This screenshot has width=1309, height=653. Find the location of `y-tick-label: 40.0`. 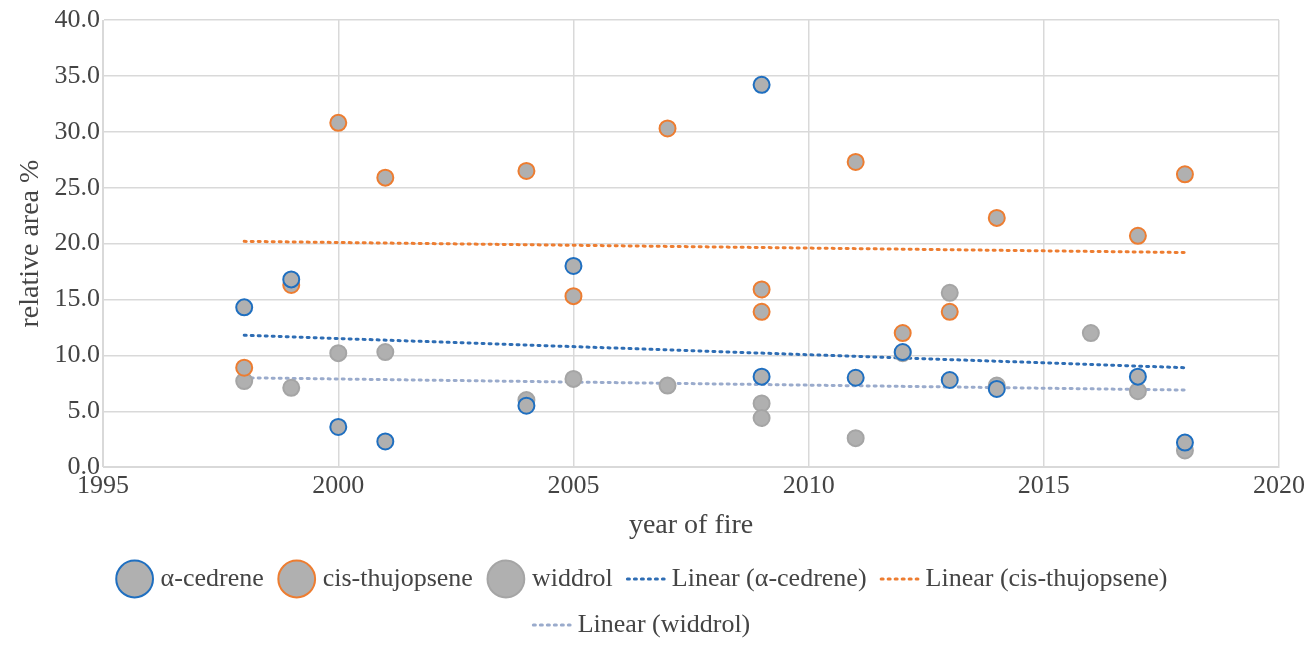

y-tick-label: 40.0 is located at coordinates (77, 18).